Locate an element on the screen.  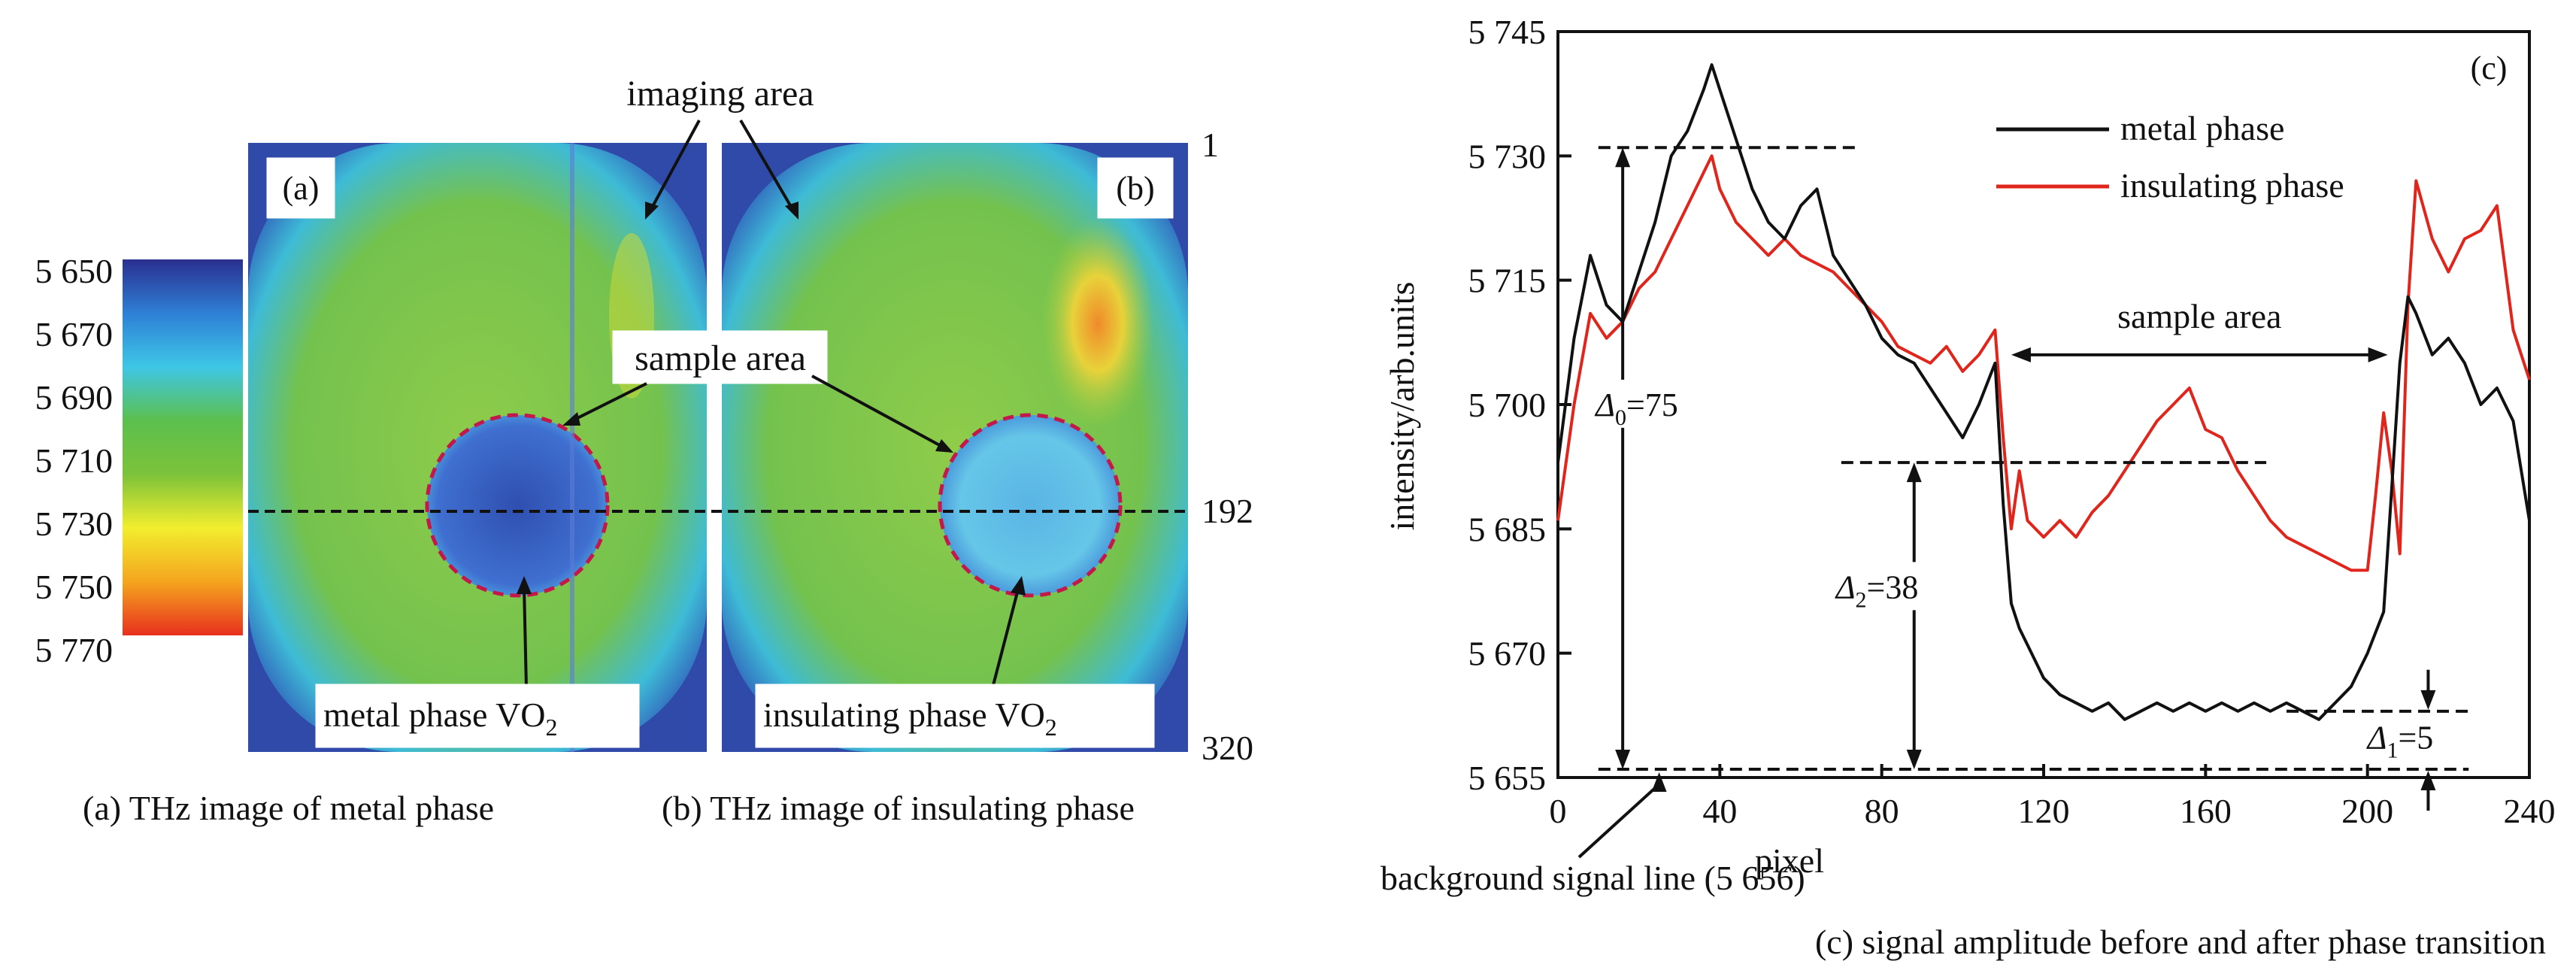
panel-b-label-box is located at coordinates (1135, 188).